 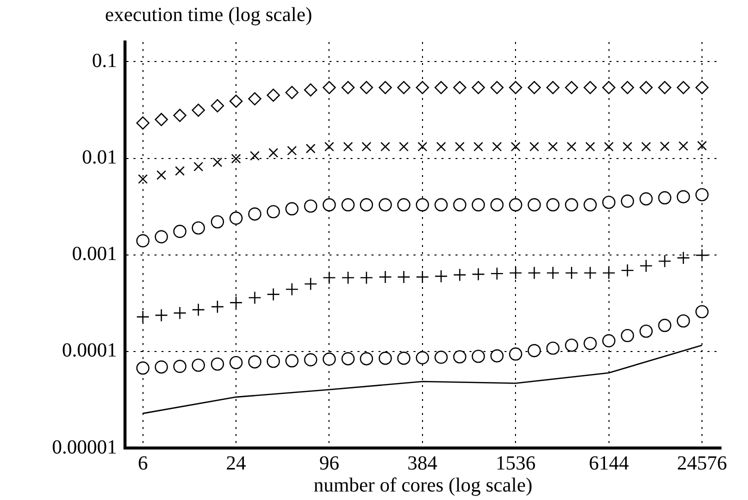 I want to click on x-tick-label: 96, so click(x=329, y=463).